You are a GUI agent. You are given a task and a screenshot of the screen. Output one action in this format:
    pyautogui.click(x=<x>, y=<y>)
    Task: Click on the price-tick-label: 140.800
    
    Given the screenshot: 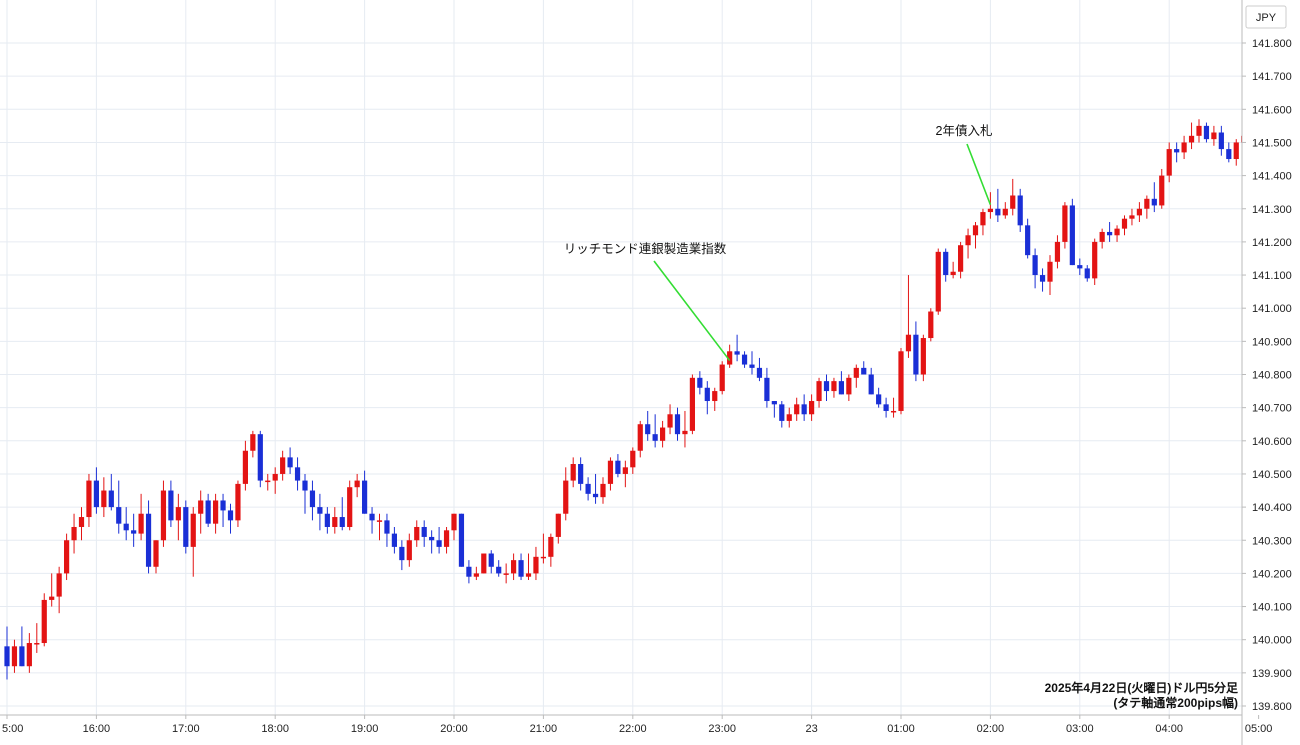 What is the action you would take?
    pyautogui.click(x=1272, y=376)
    